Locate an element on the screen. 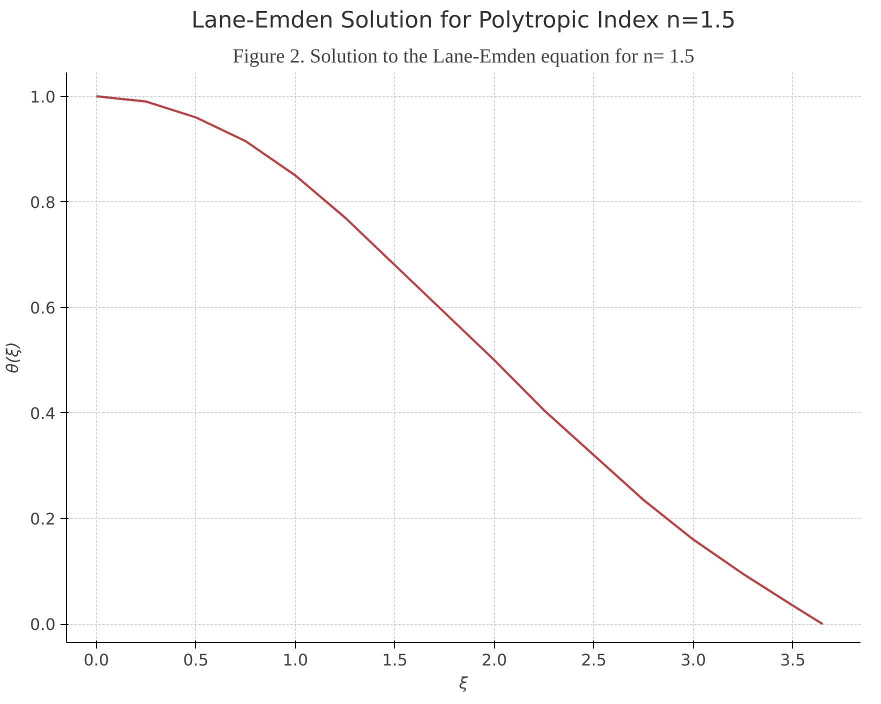 The width and height of the screenshot is (881, 704). y-tick-label: 0.2 is located at coordinates (43, 518).